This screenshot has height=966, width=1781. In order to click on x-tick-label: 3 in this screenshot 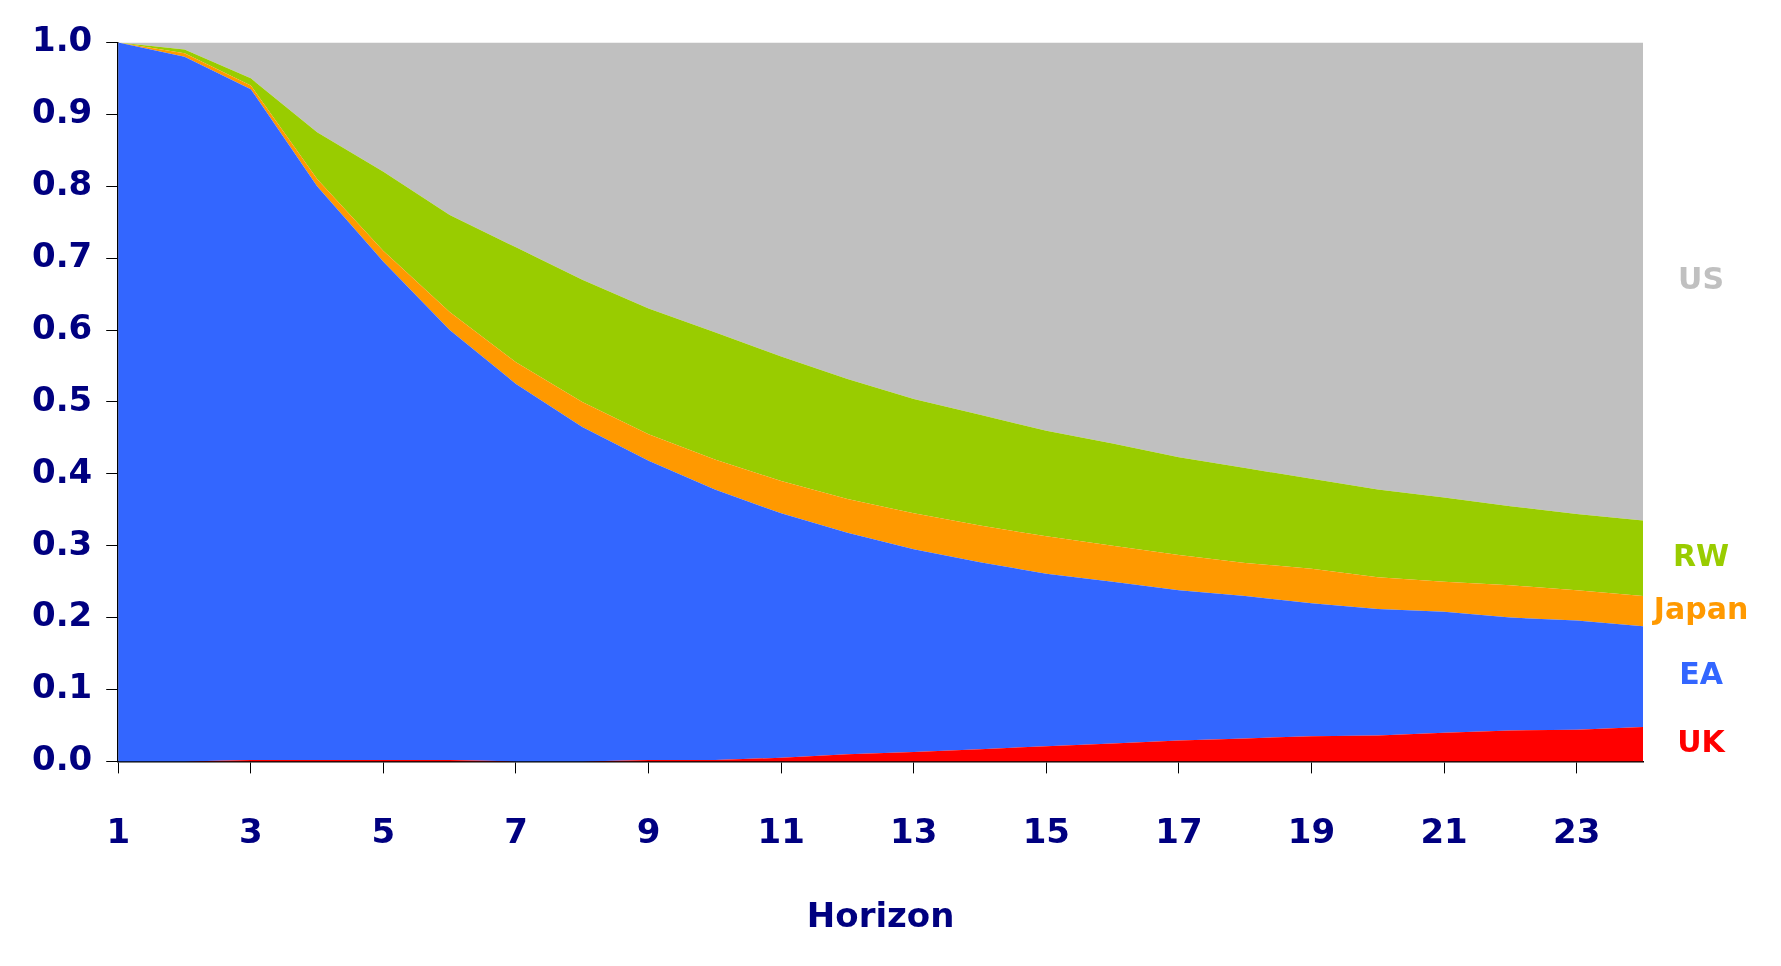, I will do `click(250, 830)`.